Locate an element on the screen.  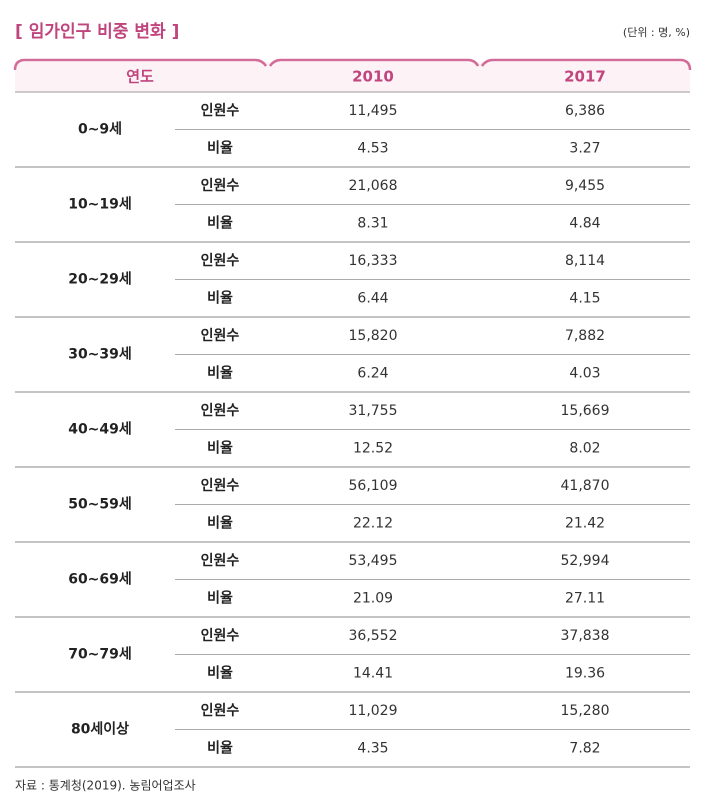
cell: 14.41 is located at coordinates (373, 673).